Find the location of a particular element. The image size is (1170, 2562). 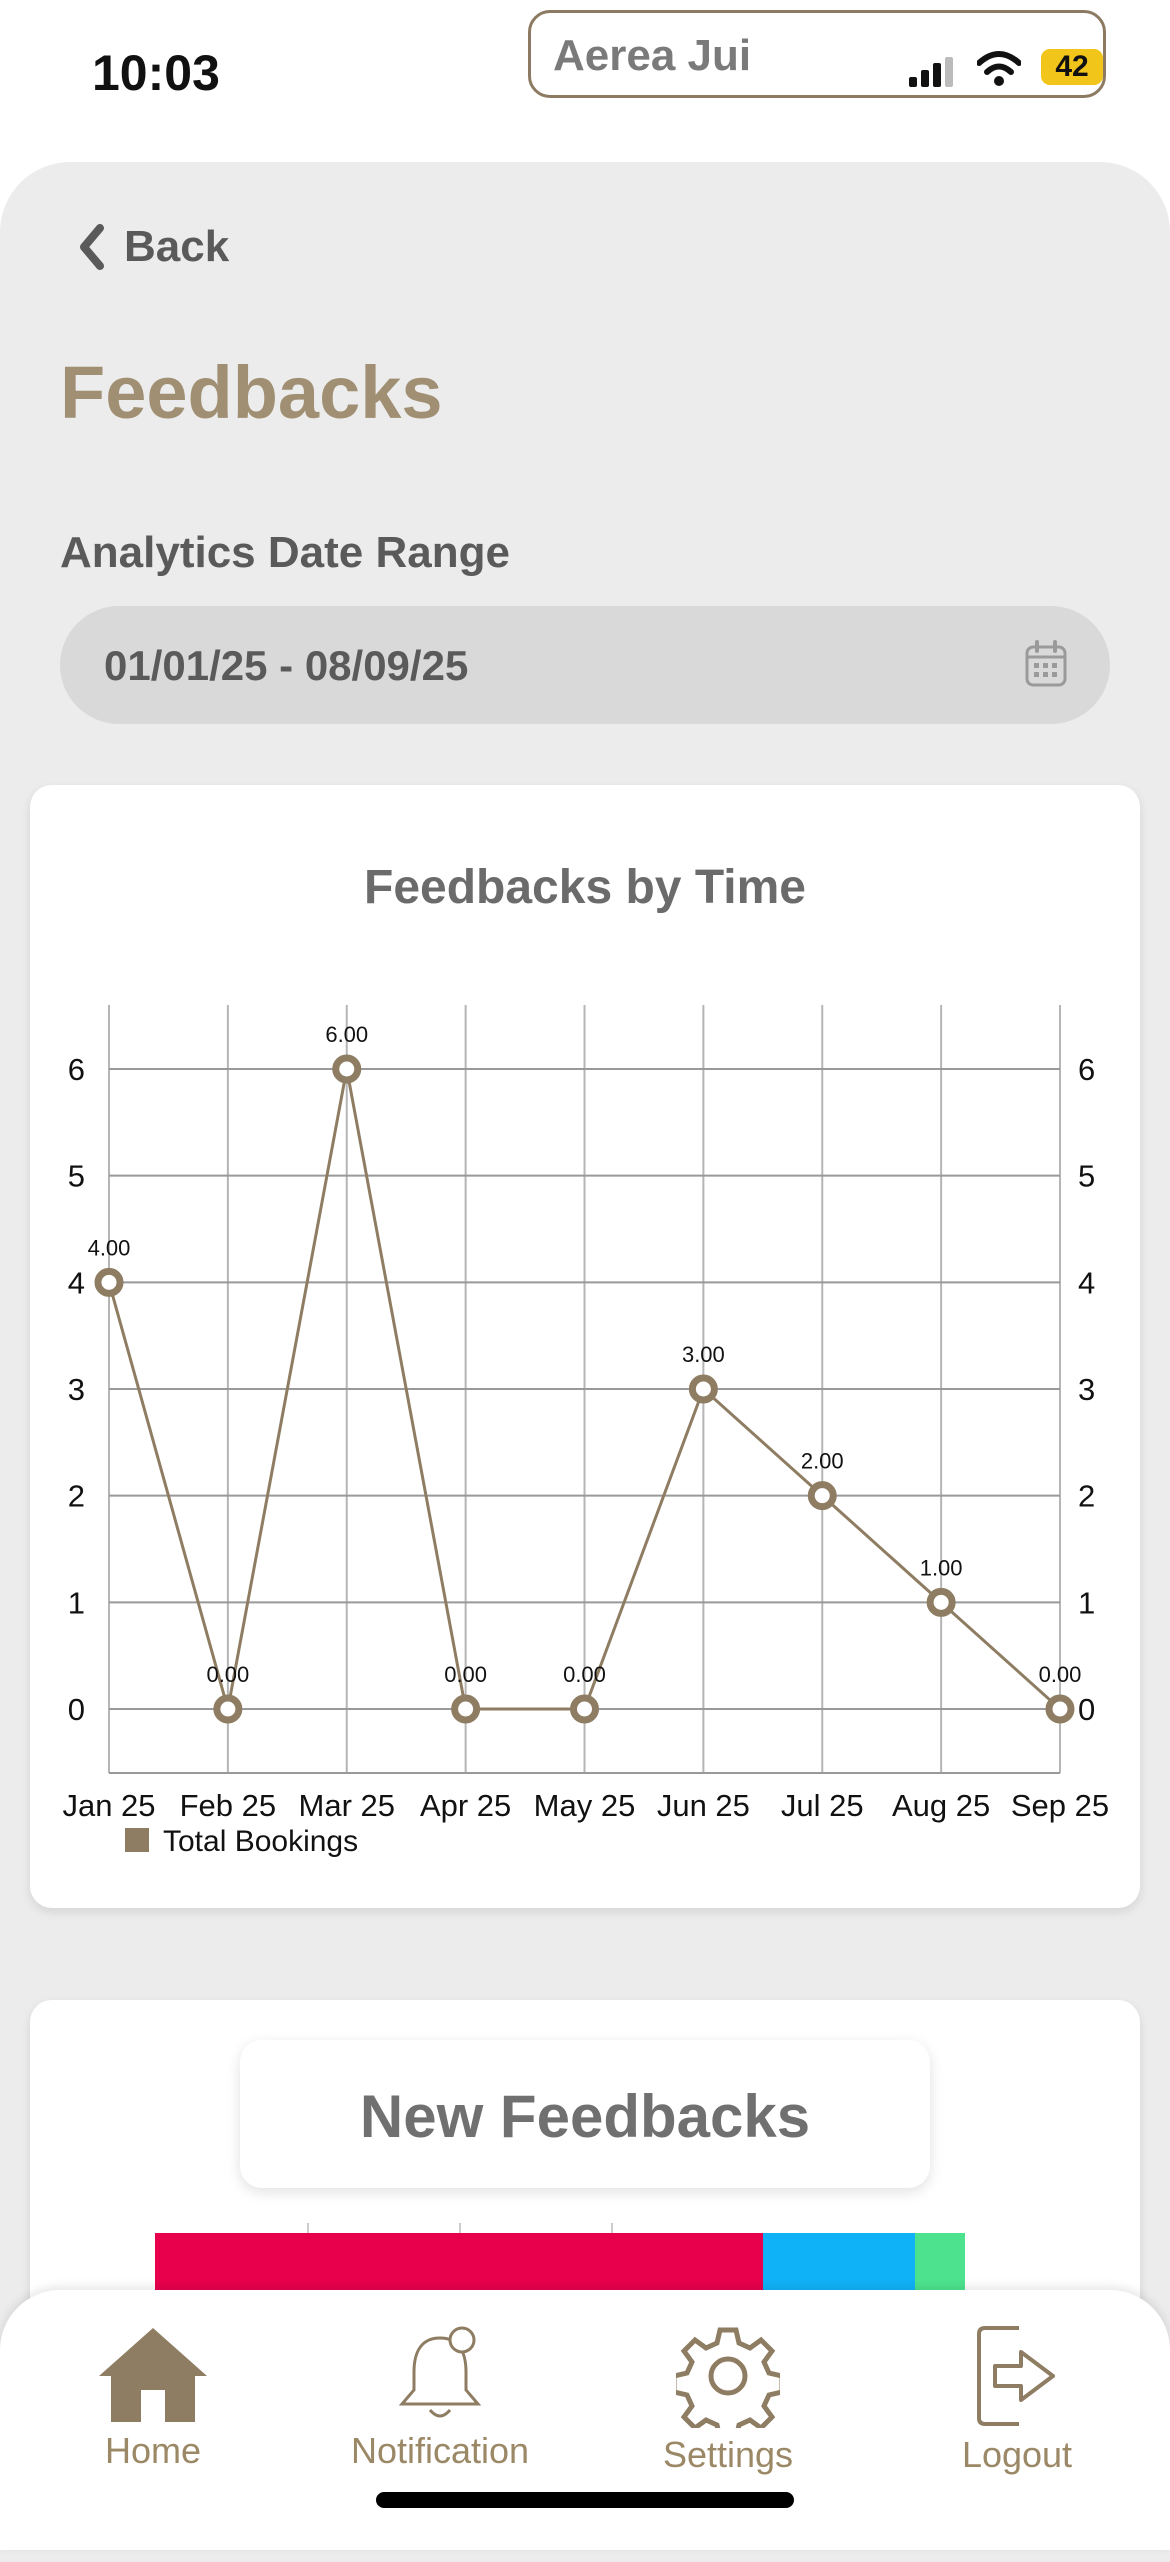

calendar-icon is located at coordinates (1046, 664).